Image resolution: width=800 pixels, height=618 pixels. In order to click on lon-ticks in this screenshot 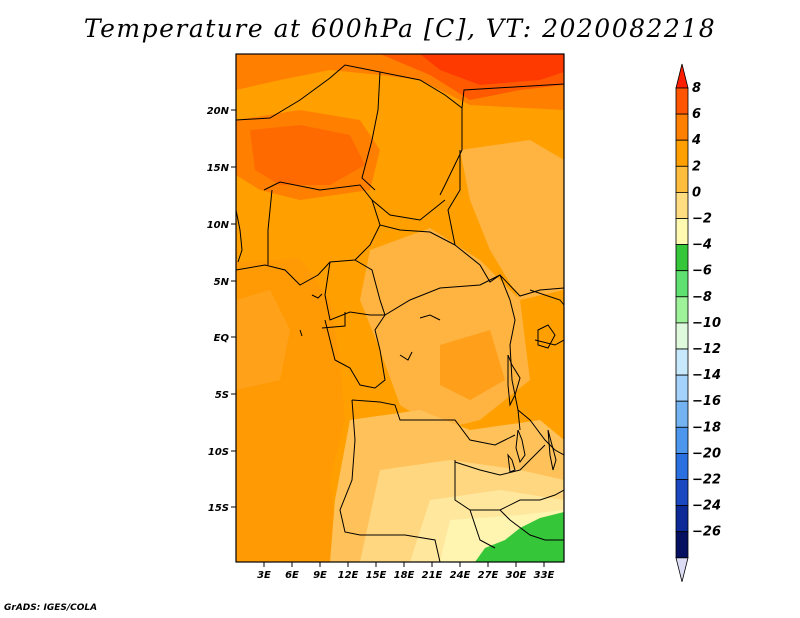, I will do `click(404, 564)`.